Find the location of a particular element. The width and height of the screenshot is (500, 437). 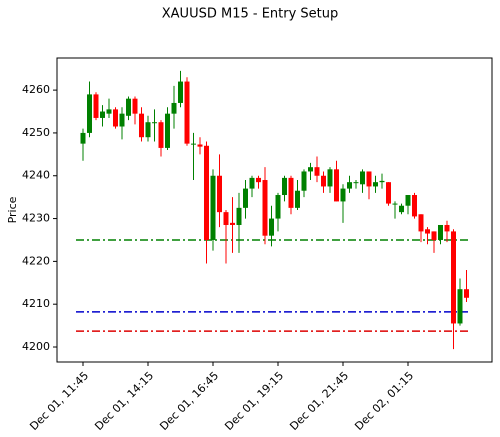

y-axis-label: Price is located at coordinates (12, 209).